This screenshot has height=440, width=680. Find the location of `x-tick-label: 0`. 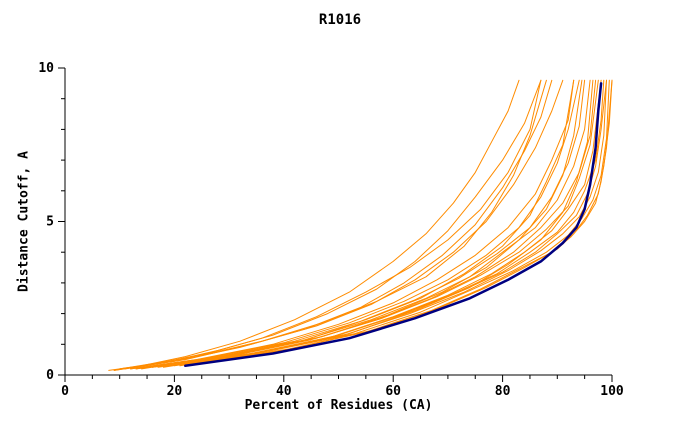

x-tick-label: 0 is located at coordinates (65, 391).